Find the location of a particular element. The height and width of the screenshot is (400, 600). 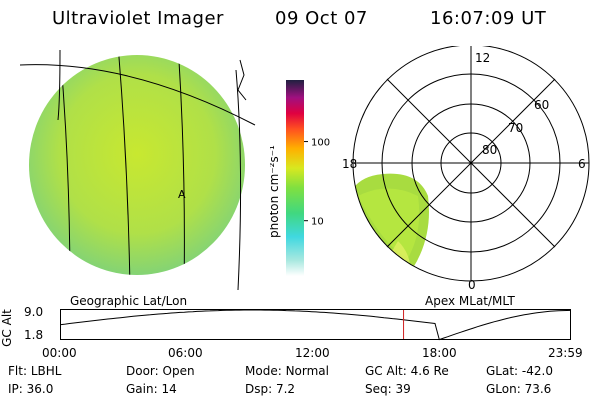

altitude-ylabel: GC Alt is located at coordinates (7, 328).